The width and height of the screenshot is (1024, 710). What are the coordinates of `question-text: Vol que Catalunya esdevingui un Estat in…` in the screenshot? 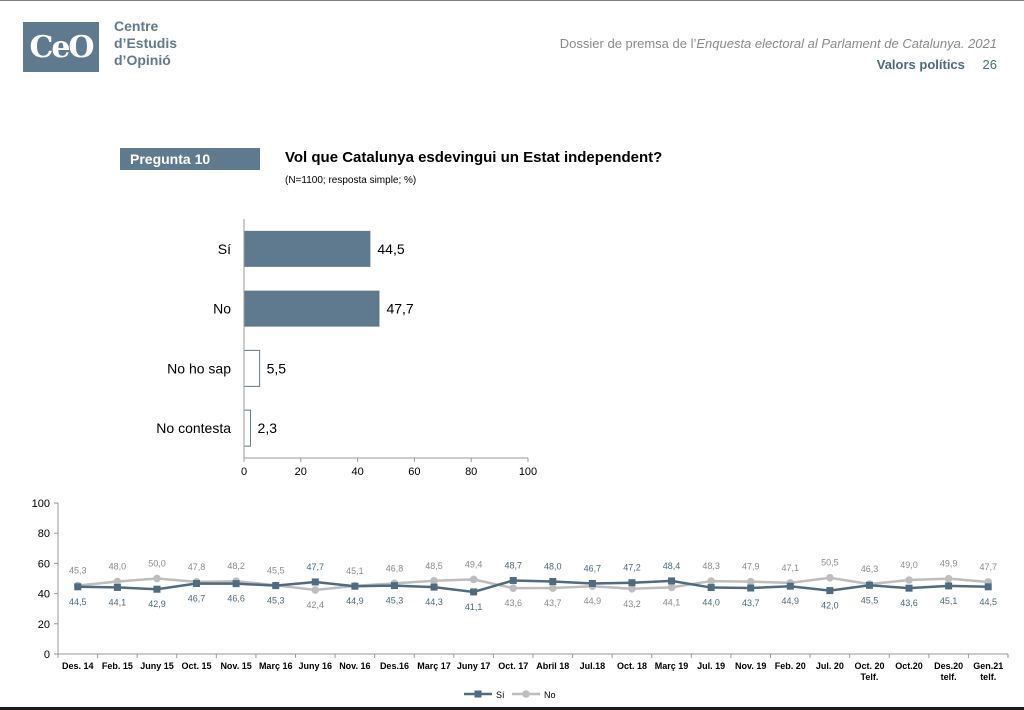 It's located at (474, 157).